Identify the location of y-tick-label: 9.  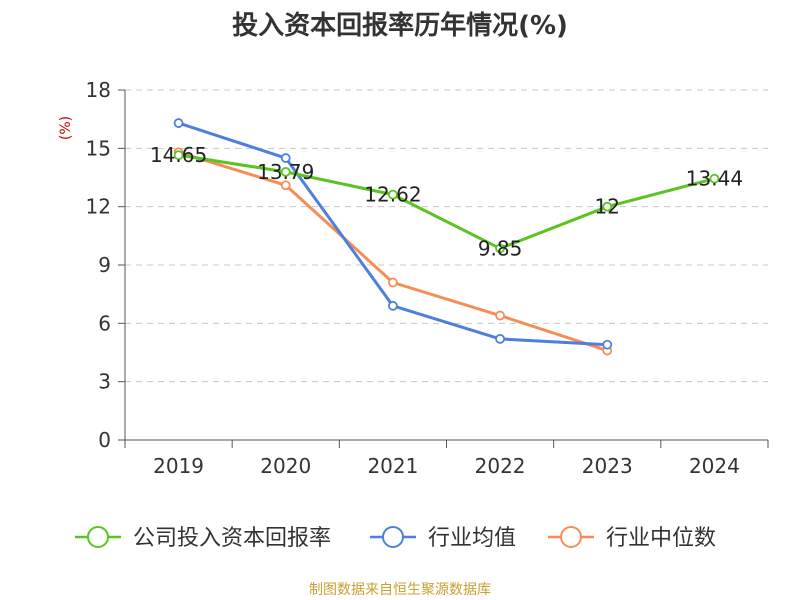
(104, 265).